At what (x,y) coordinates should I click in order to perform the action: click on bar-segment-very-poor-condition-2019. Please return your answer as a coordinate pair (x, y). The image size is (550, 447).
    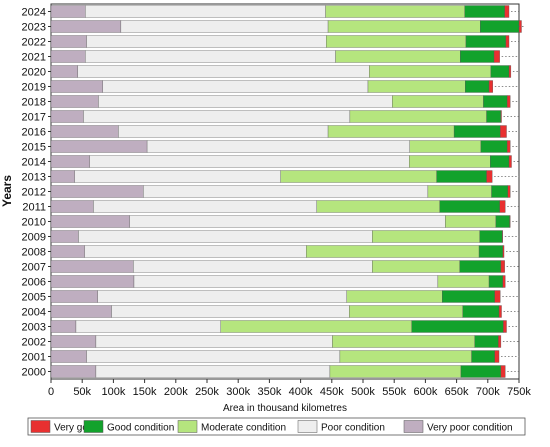
    Looking at the image, I should click on (76, 86).